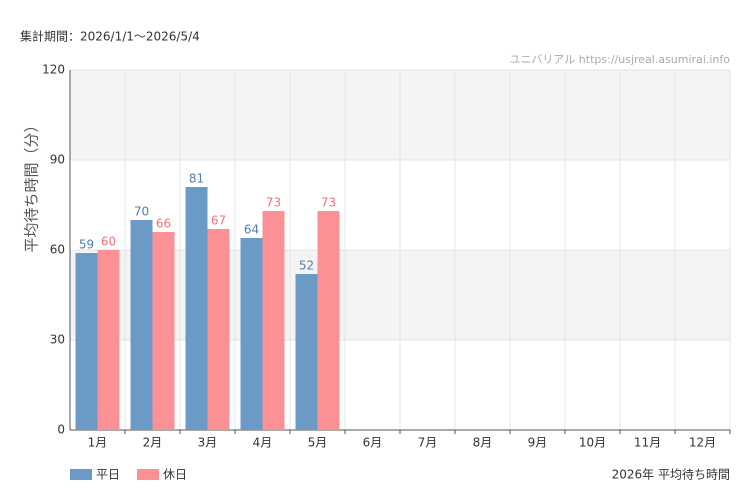 This screenshot has height=500, width=750. I want to click on x-tick-label: 8月, so click(483, 443).